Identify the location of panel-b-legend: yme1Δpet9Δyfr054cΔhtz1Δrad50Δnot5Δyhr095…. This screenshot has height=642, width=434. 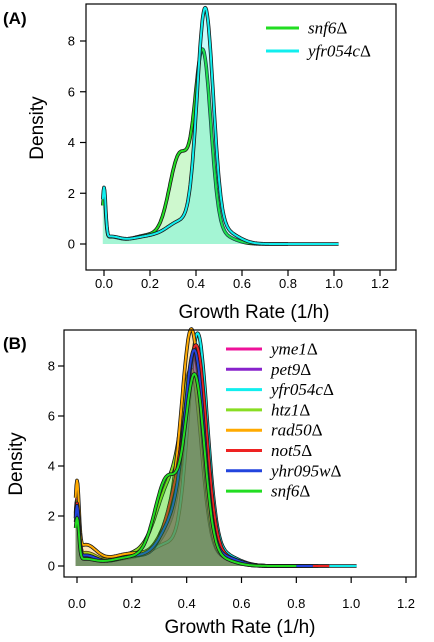
(284, 420).